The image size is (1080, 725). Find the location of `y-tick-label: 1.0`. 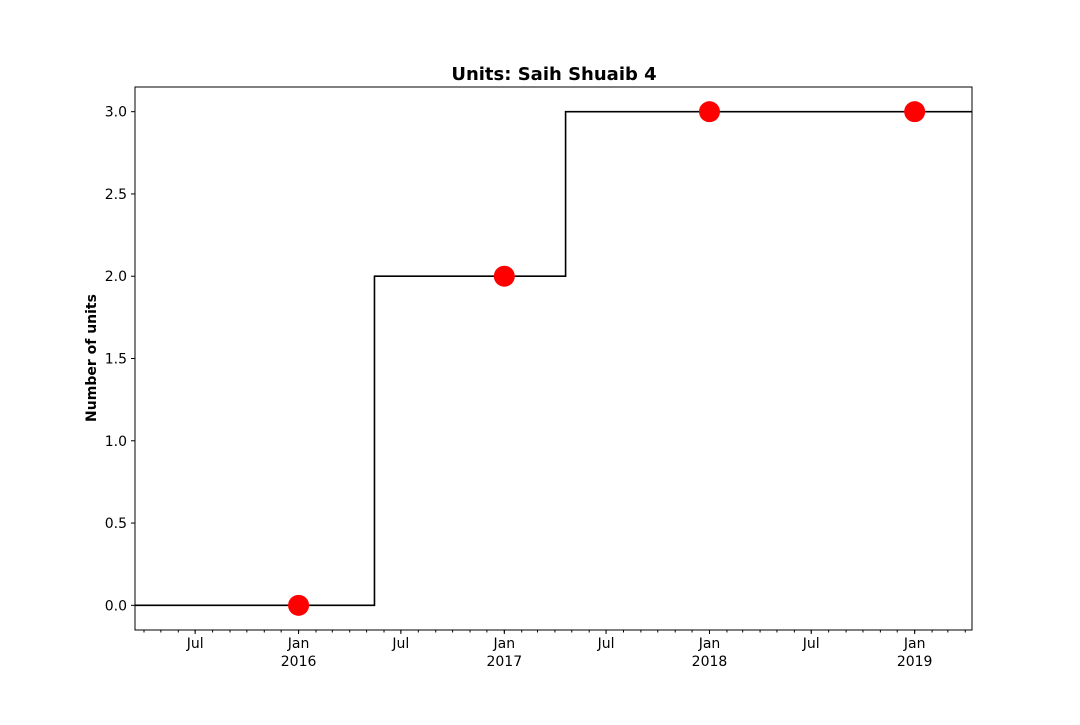

y-tick-label: 1.0 is located at coordinates (116, 442).